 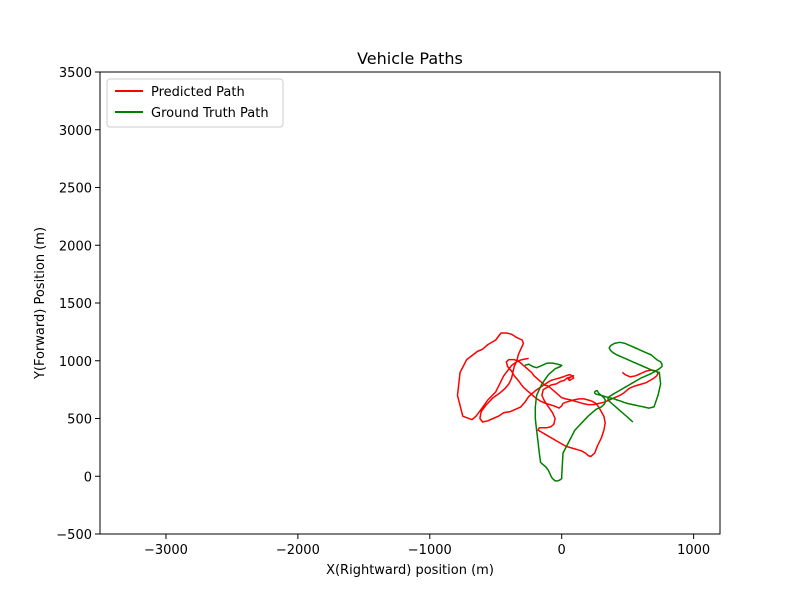 I want to click on chart-title: Vehicle Paths, so click(x=410, y=58).